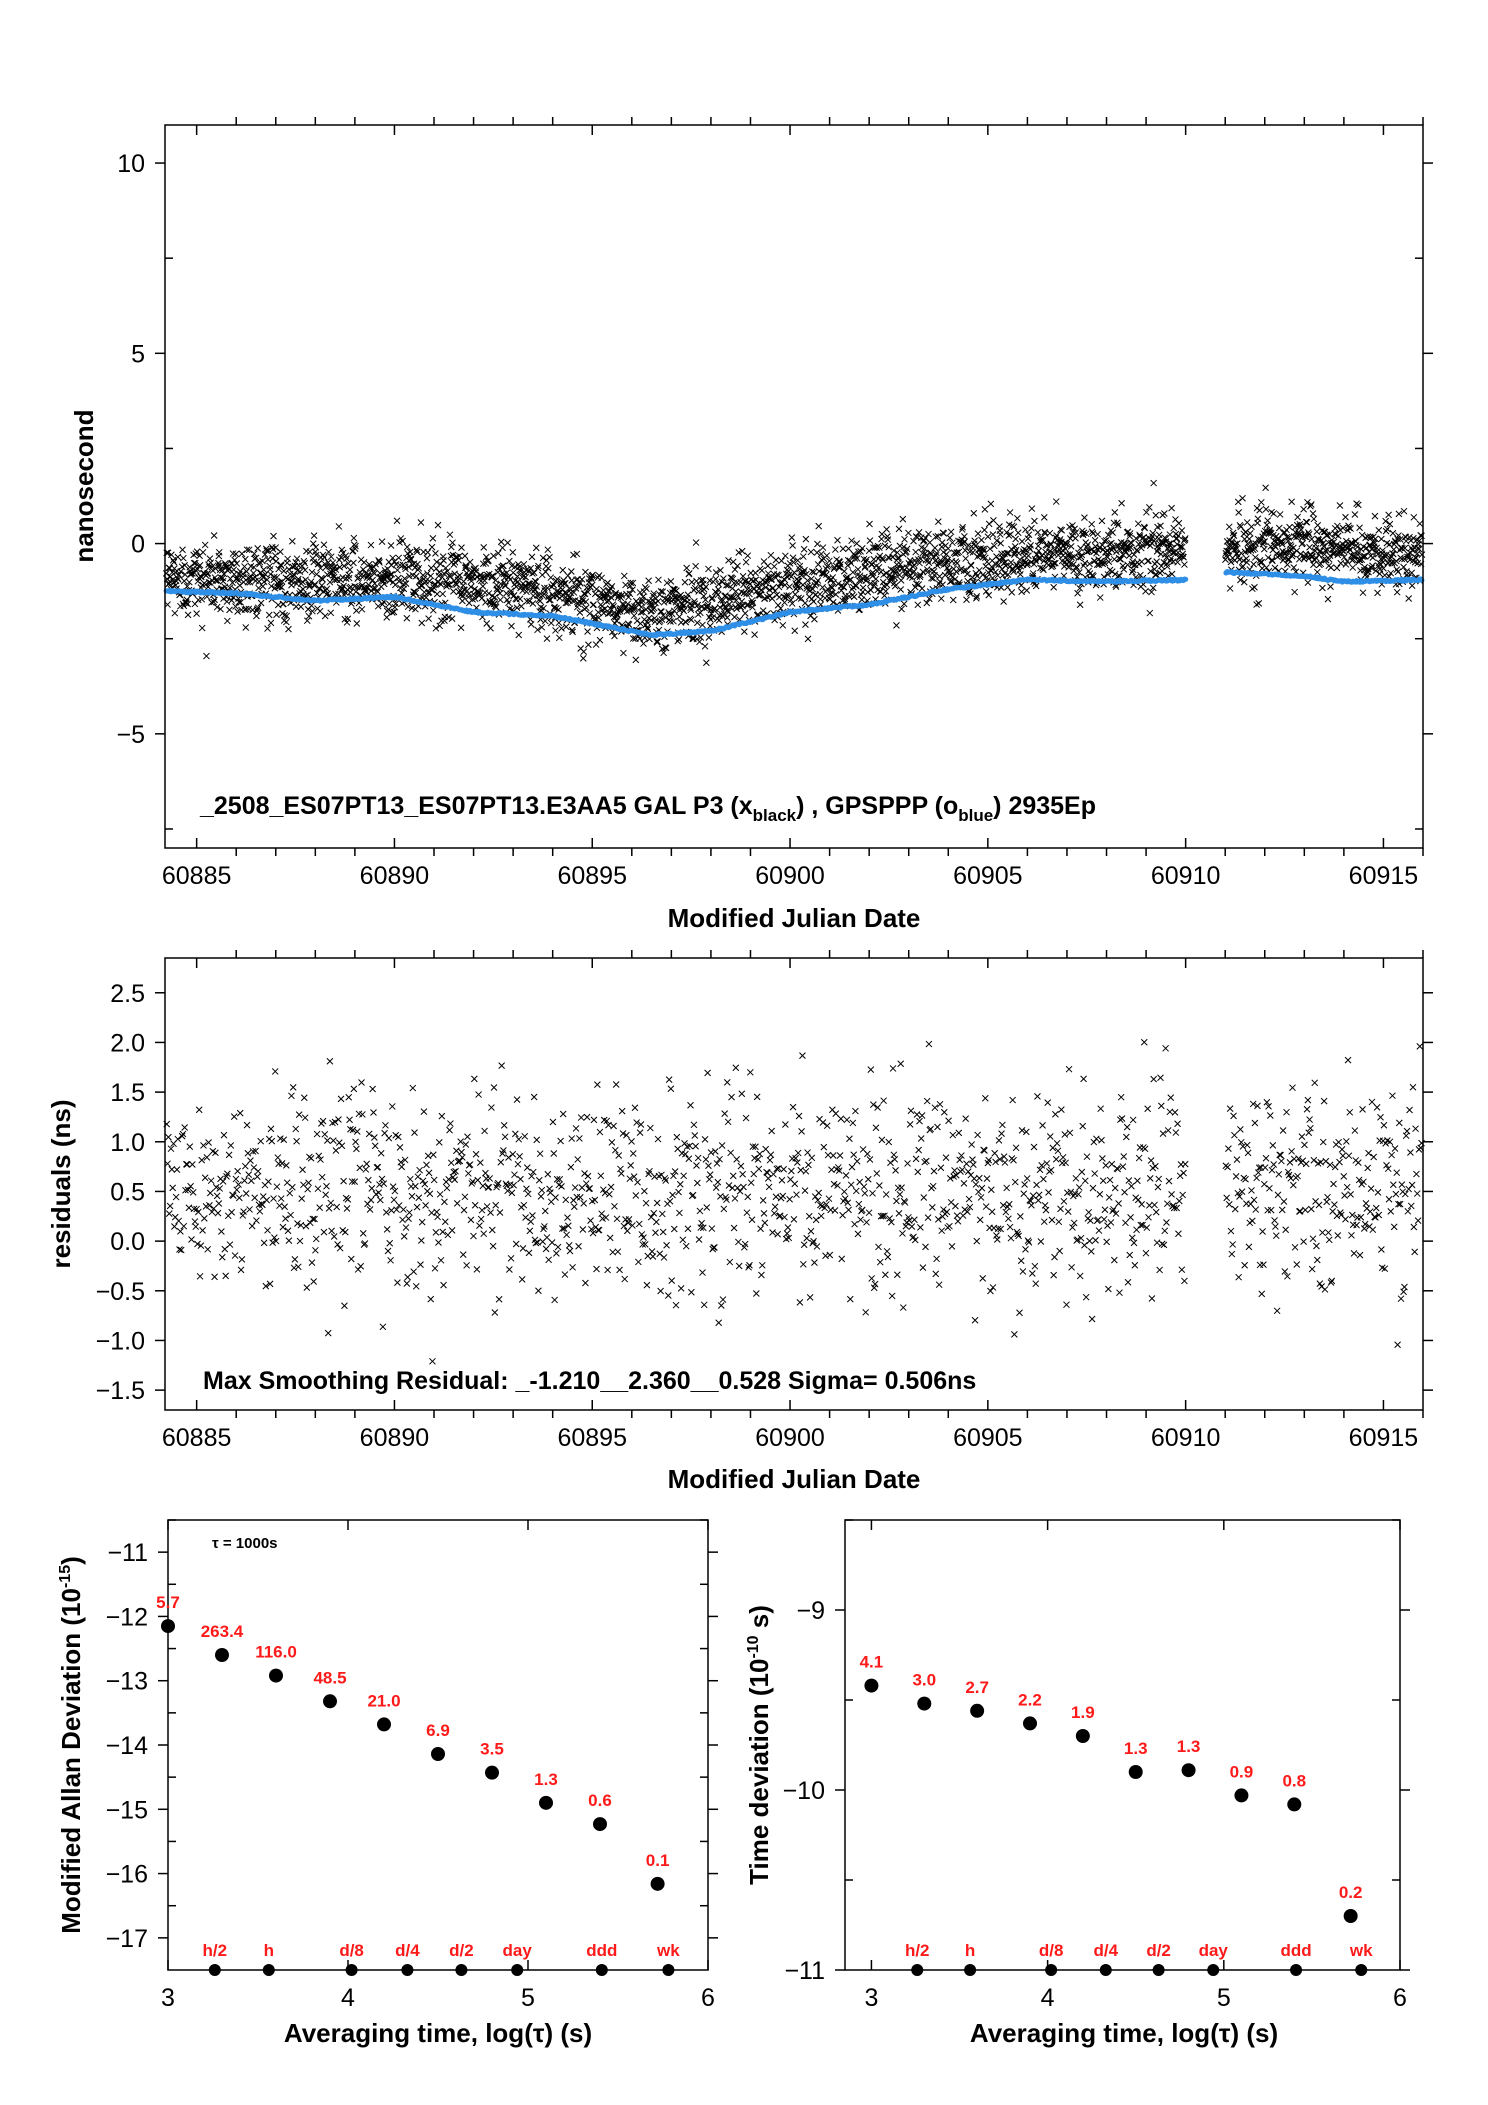  Describe the element at coordinates (1186, 876) in the screenshot. I see `x-tick-label: 60910` at that location.